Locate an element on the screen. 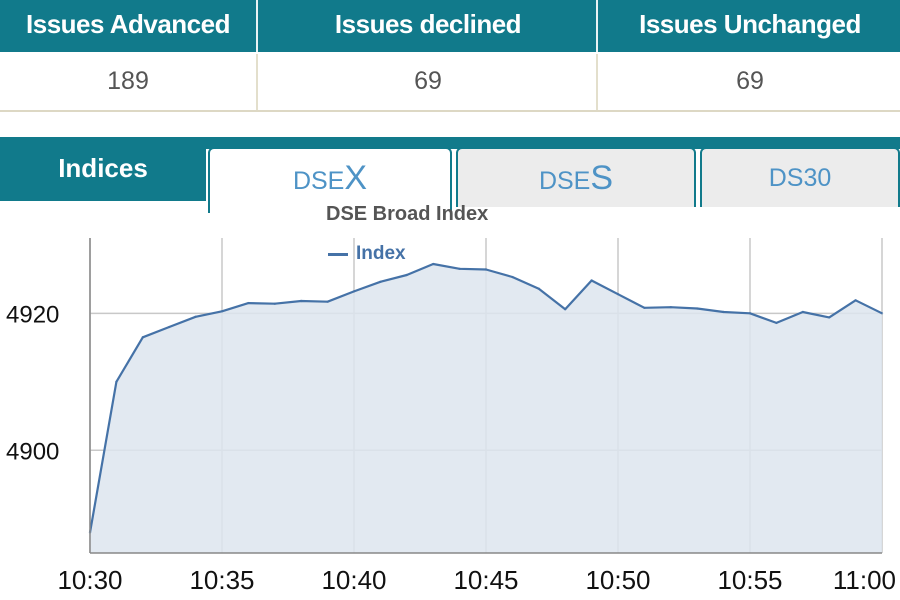 The width and height of the screenshot is (900, 600). indices-section-label: Indices is located at coordinates (103, 167).